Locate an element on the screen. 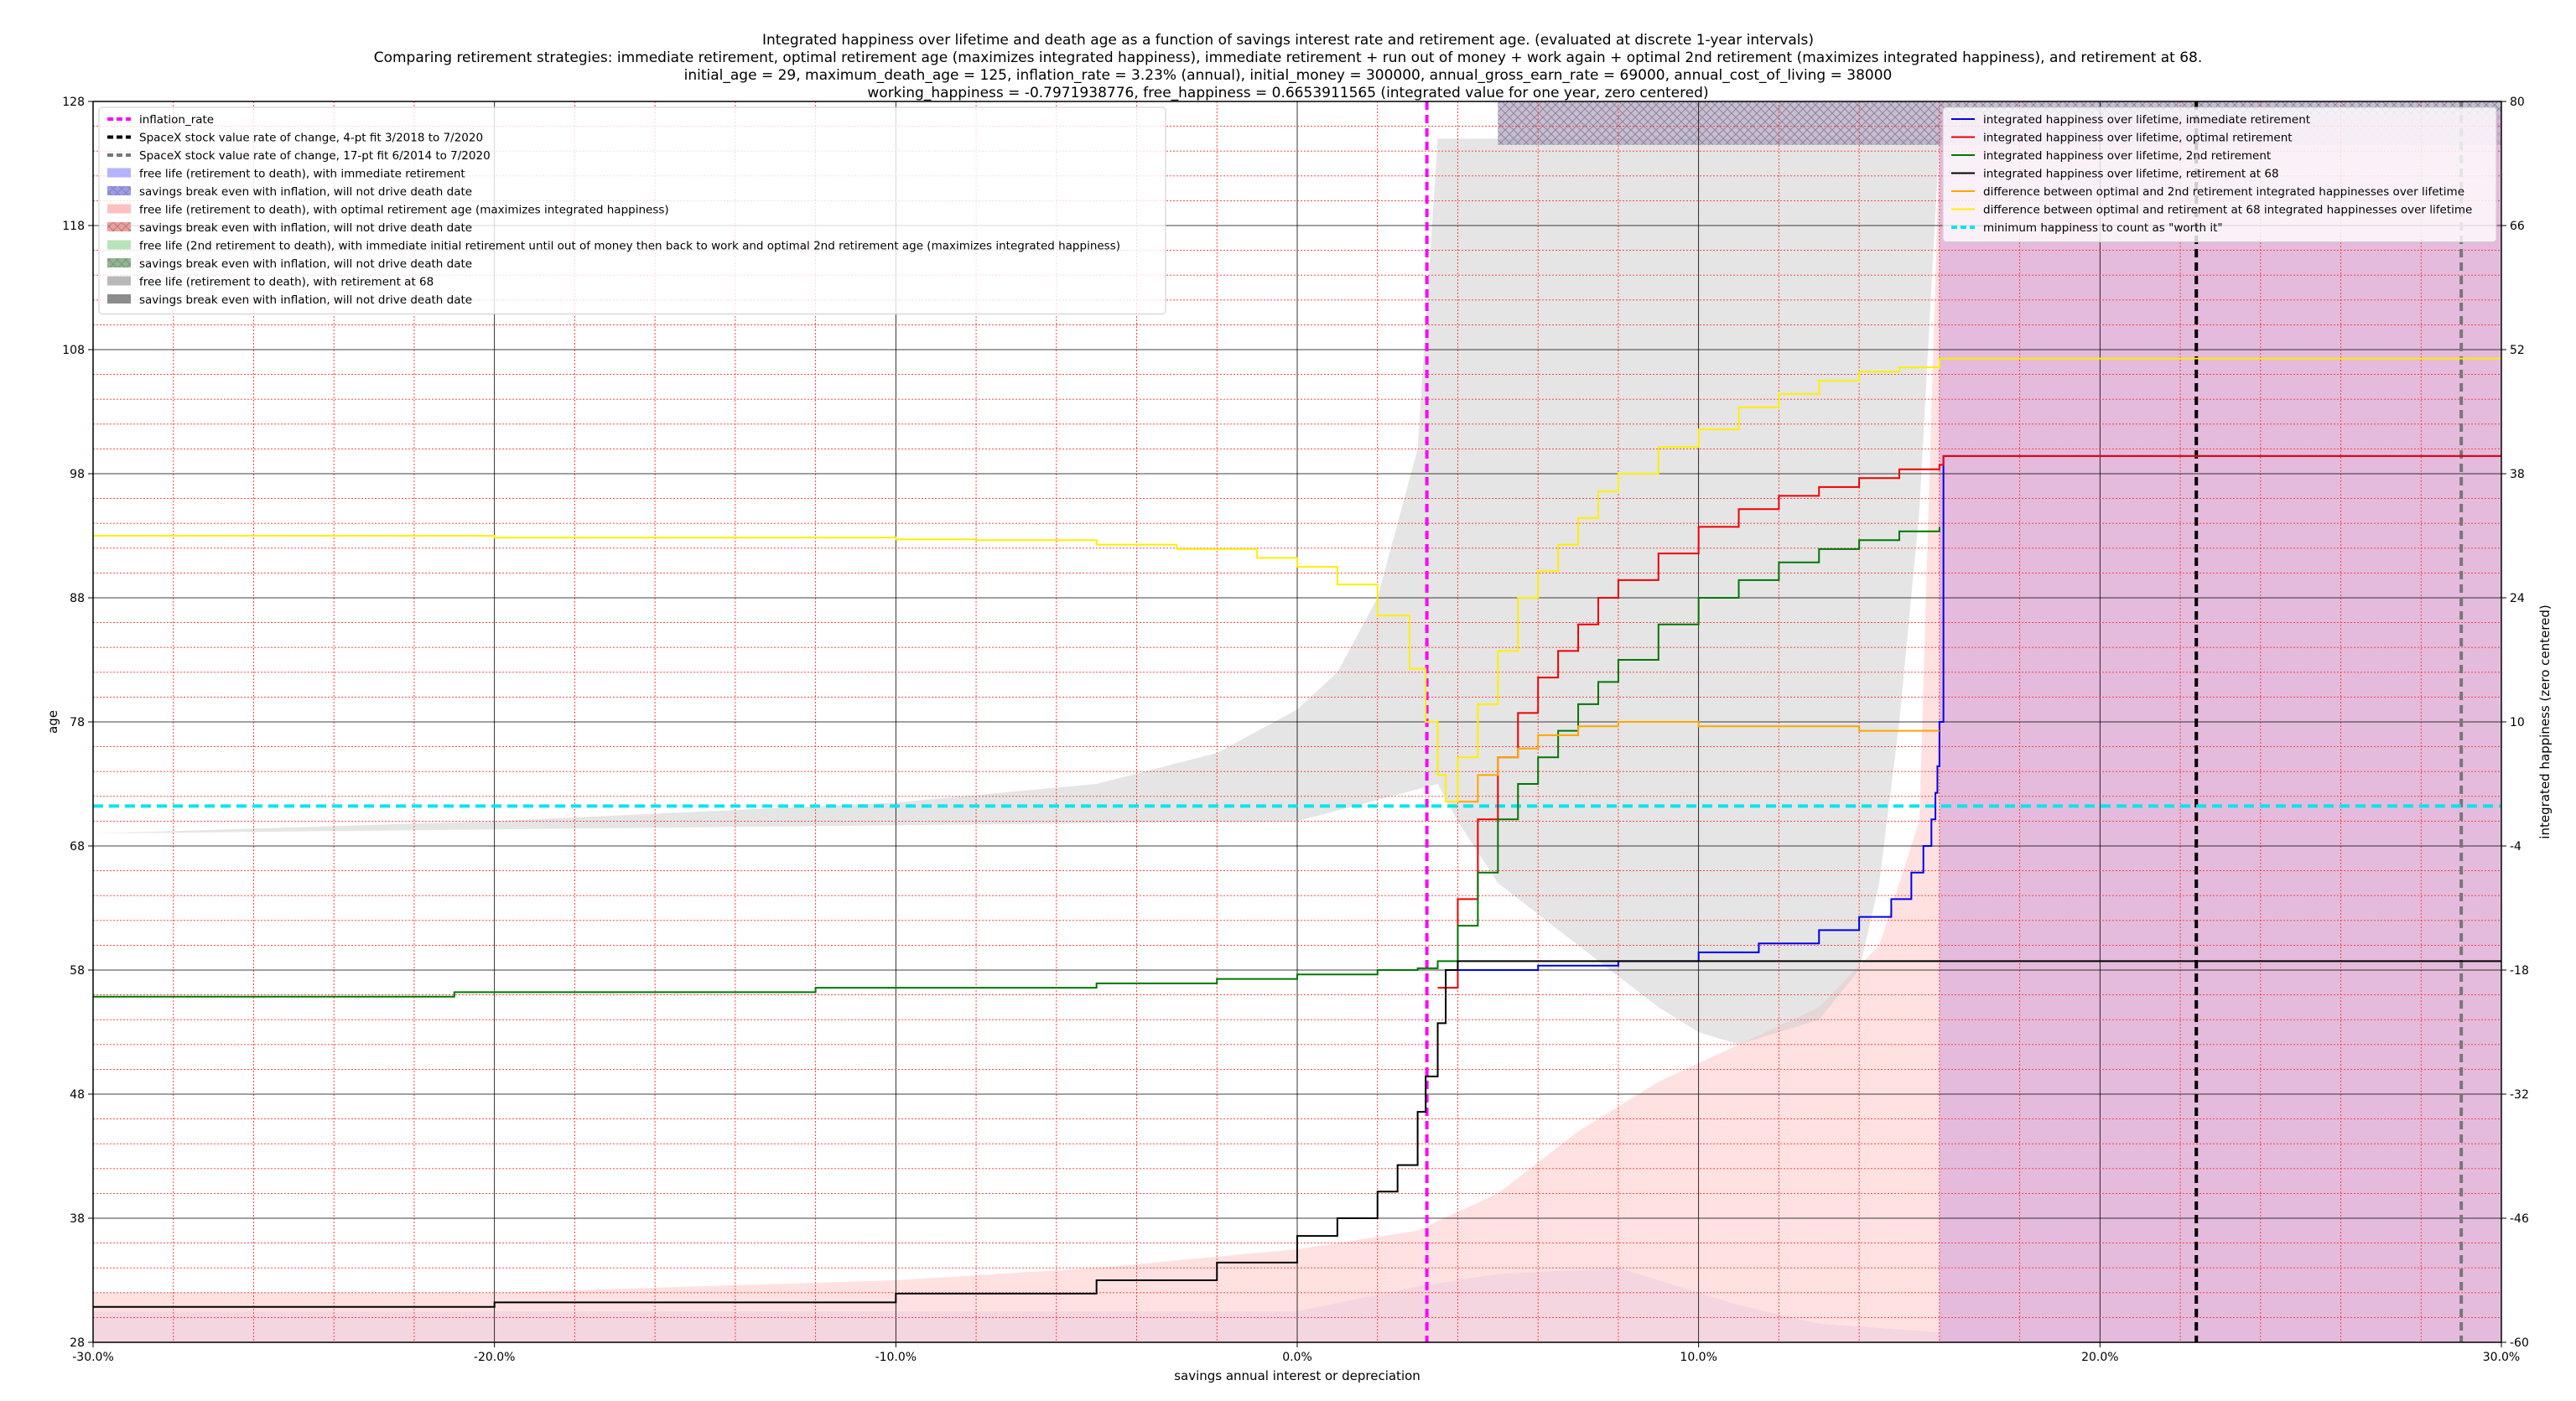 The width and height of the screenshot is (2576, 1401). x-tick-label: 20.0% is located at coordinates (2099, 1357).